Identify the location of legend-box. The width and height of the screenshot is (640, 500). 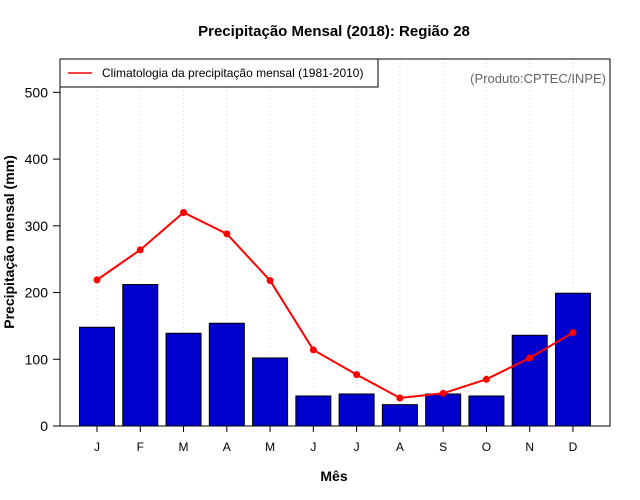
(219, 73).